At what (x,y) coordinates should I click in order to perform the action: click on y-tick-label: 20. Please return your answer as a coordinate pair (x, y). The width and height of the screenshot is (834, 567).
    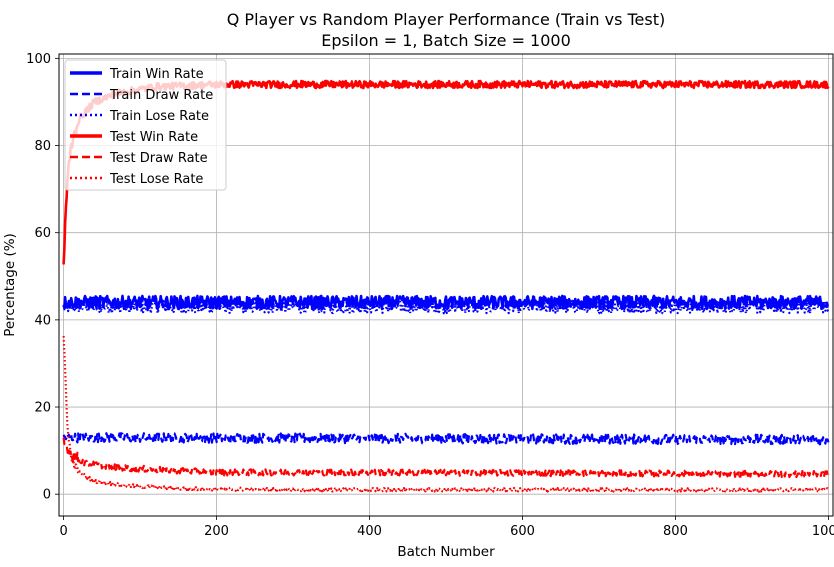
    Looking at the image, I should click on (42, 408).